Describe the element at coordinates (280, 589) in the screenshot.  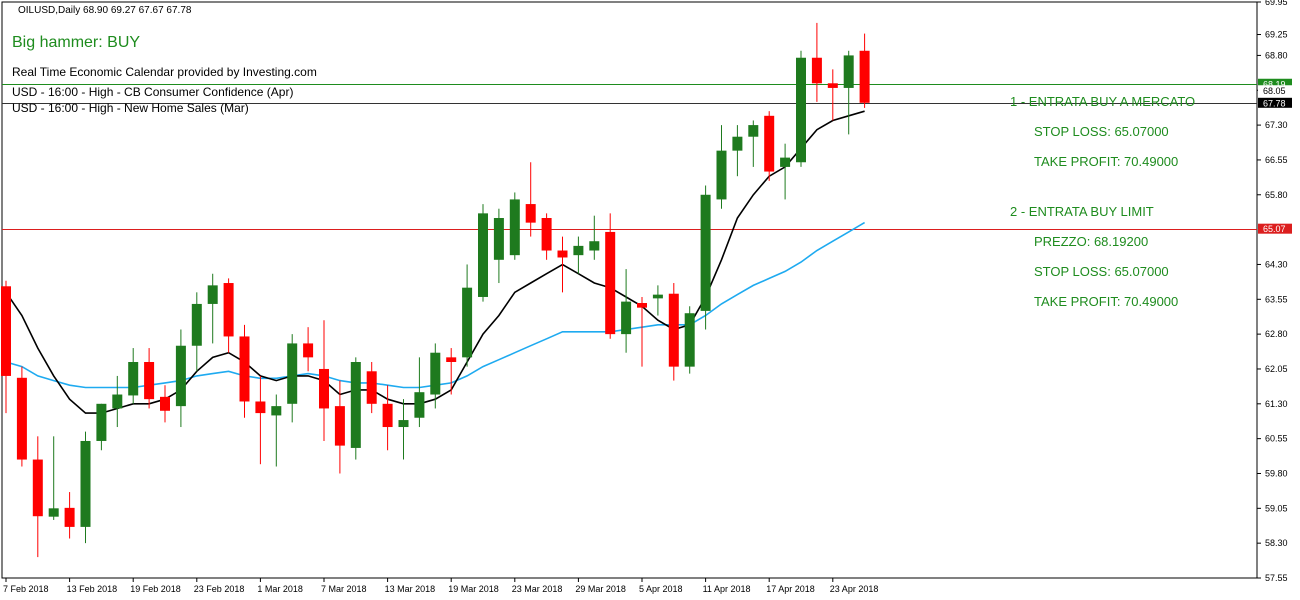
I see `x-tick-label: 1 Mar 2018` at that location.